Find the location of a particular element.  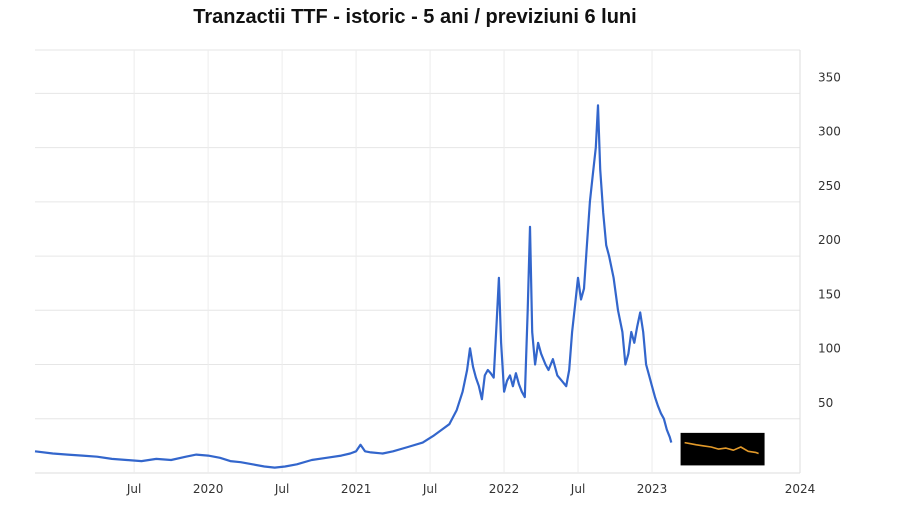

y-tick-label: 50 is located at coordinates (825, 403).